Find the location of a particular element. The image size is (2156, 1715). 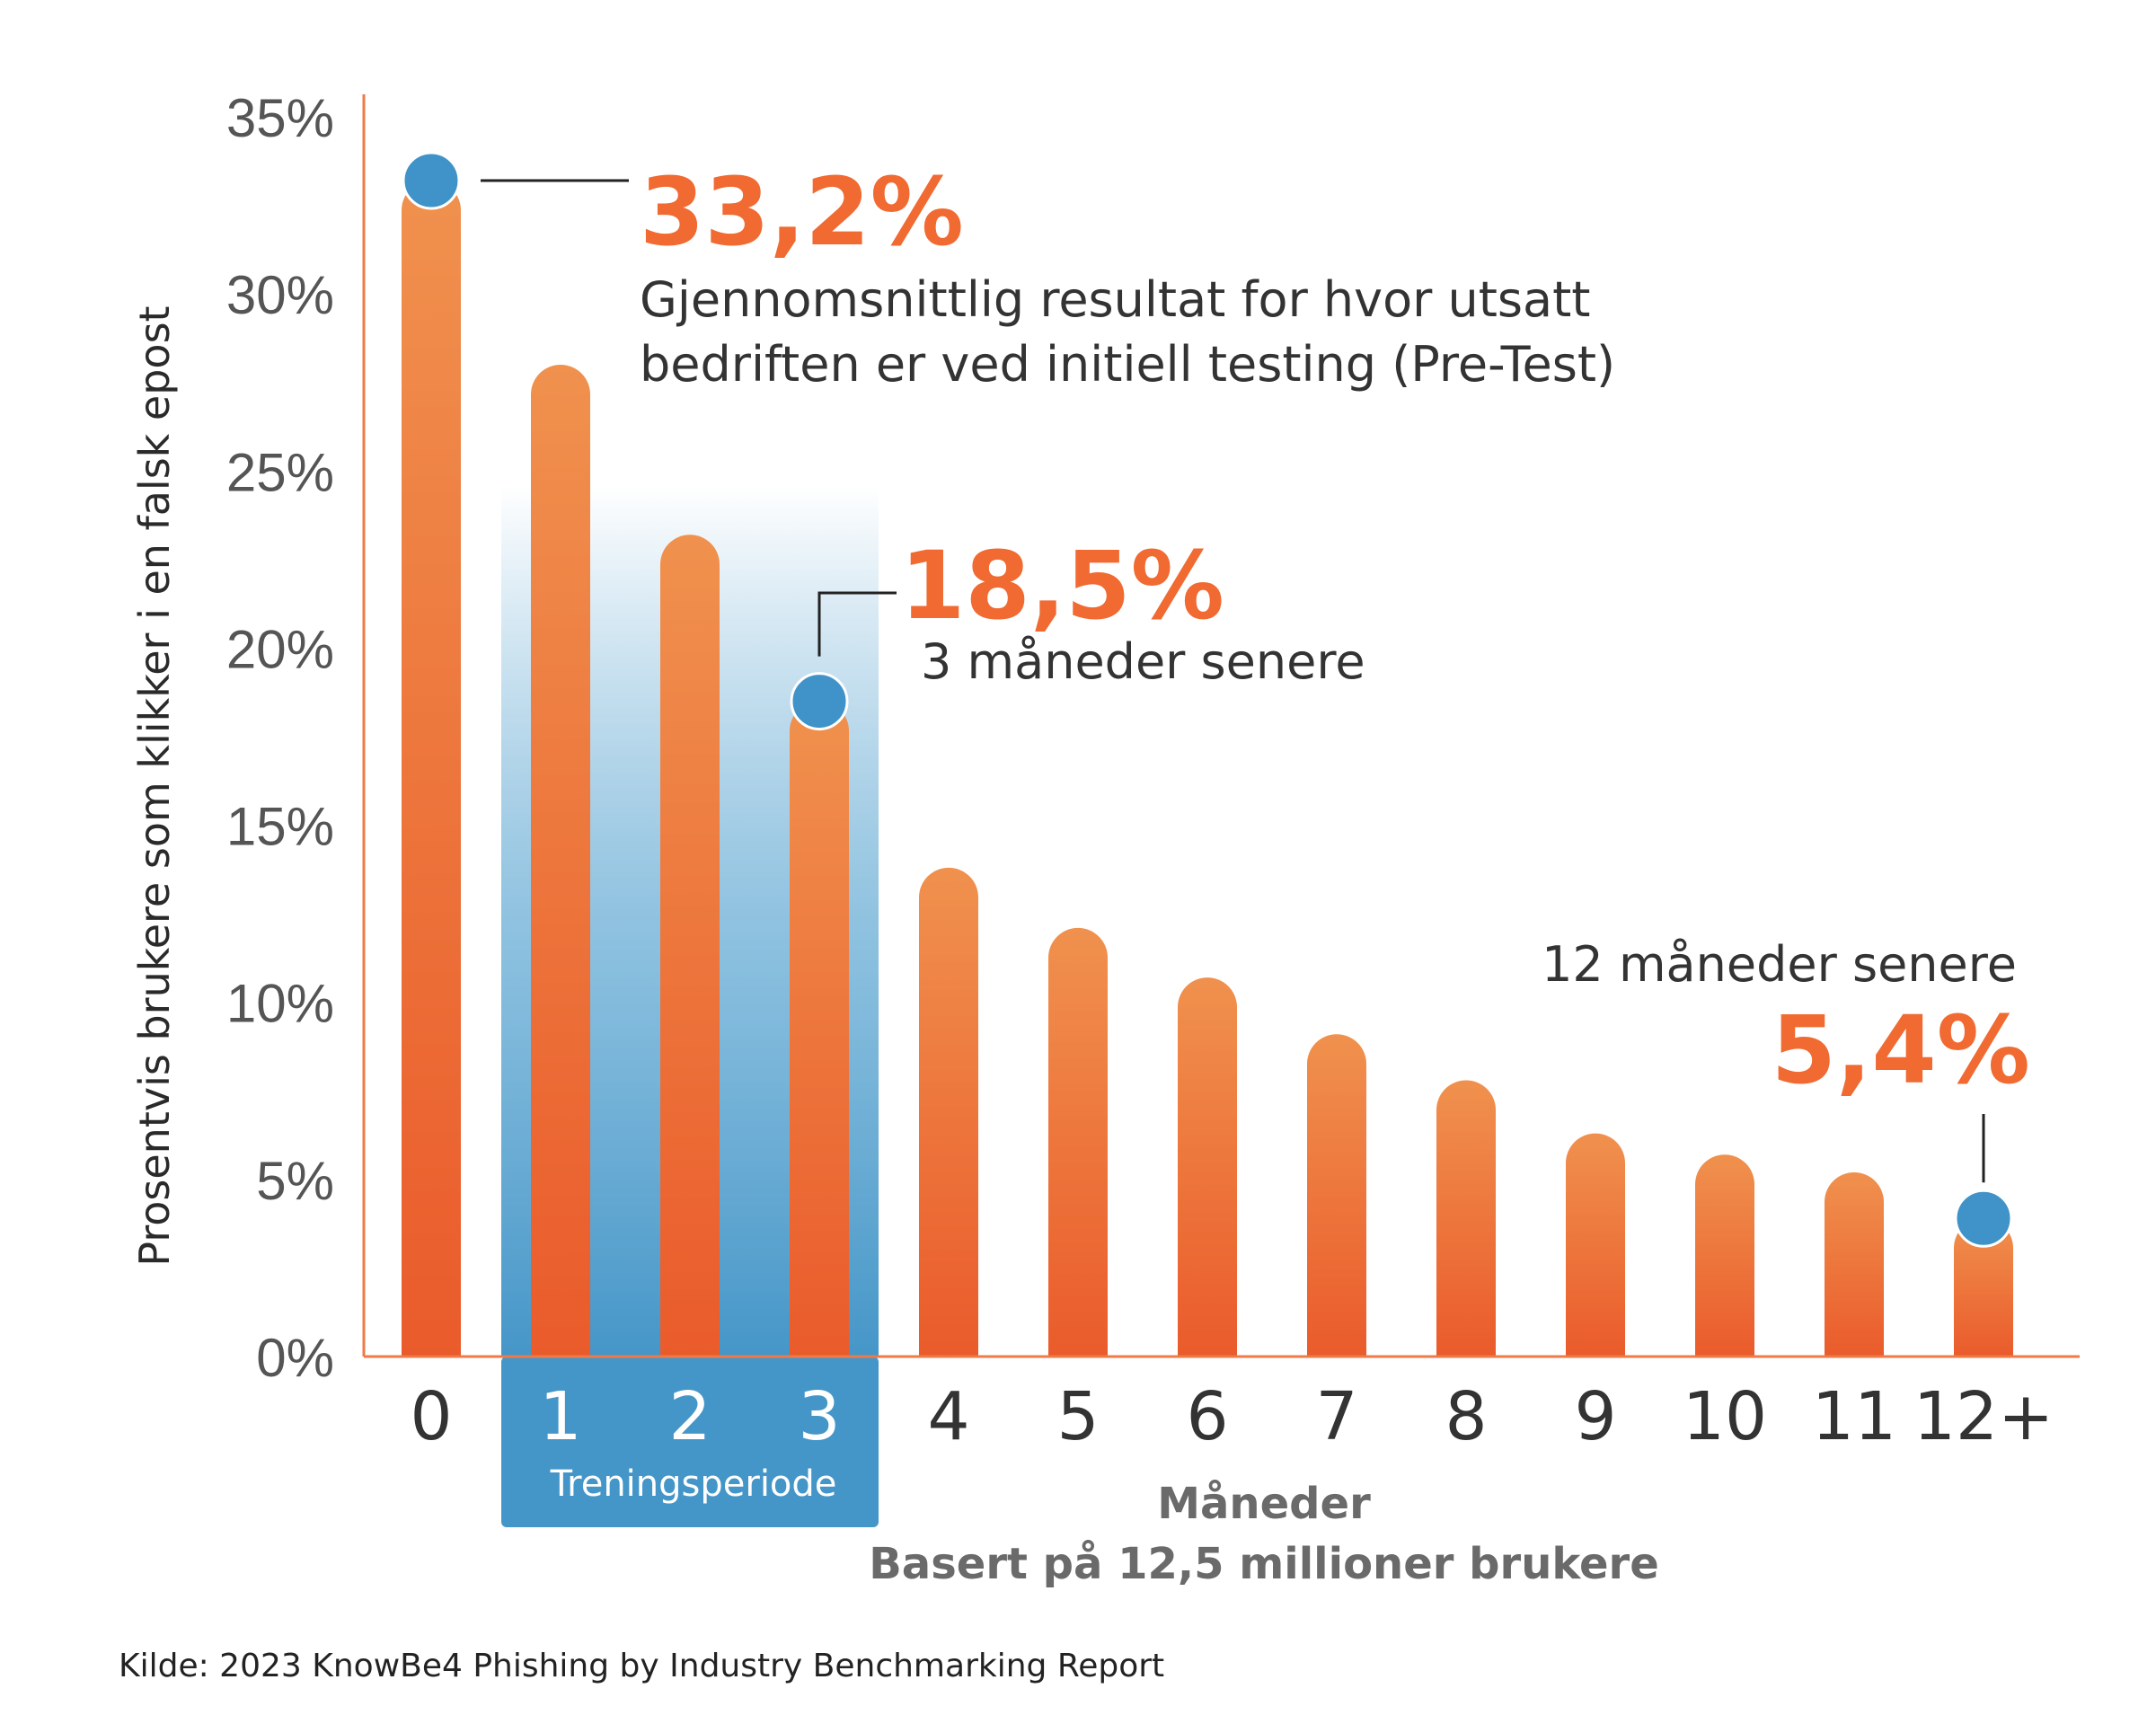

x-axis-label: Måneder is located at coordinates (1264, 1504).